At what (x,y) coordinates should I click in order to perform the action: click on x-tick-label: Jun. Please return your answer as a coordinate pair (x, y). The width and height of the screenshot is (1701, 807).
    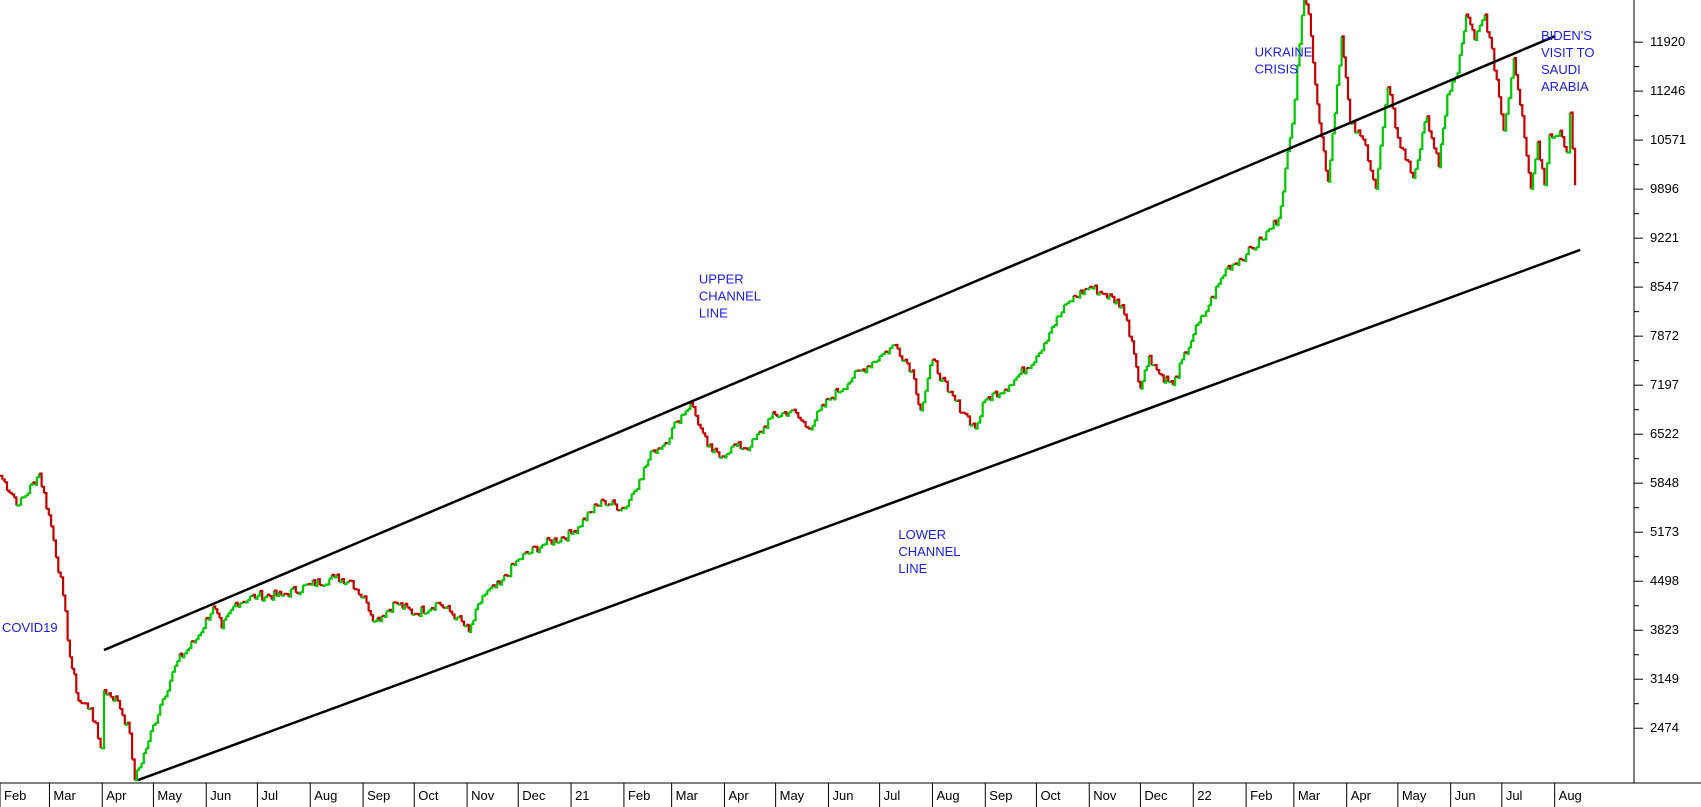
    Looking at the image, I should click on (220, 795).